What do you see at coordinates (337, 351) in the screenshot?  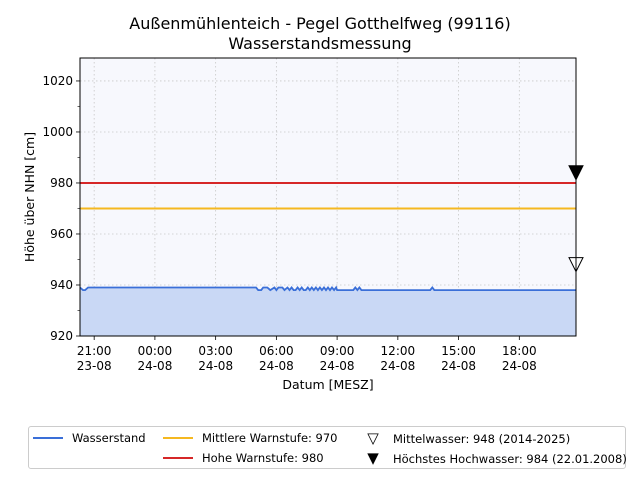 I see `x-tick-label-time: 09:00` at bounding box center [337, 351].